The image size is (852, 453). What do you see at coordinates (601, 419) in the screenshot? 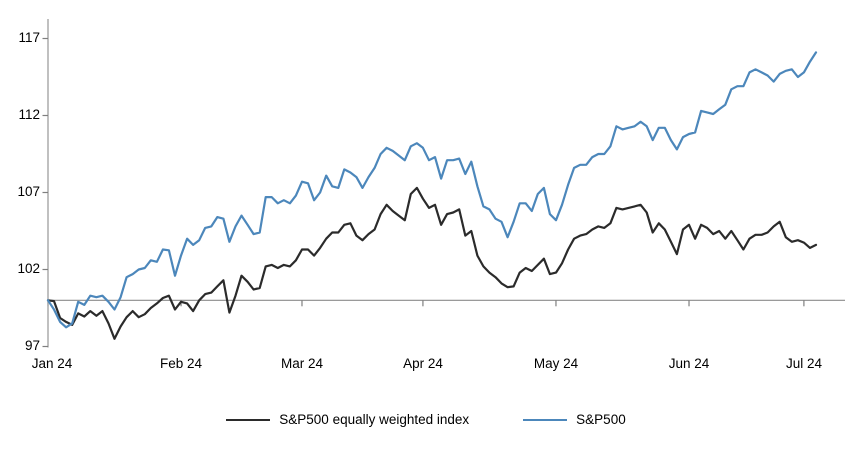
I see `legend-label-sp500: S&P500` at bounding box center [601, 419].